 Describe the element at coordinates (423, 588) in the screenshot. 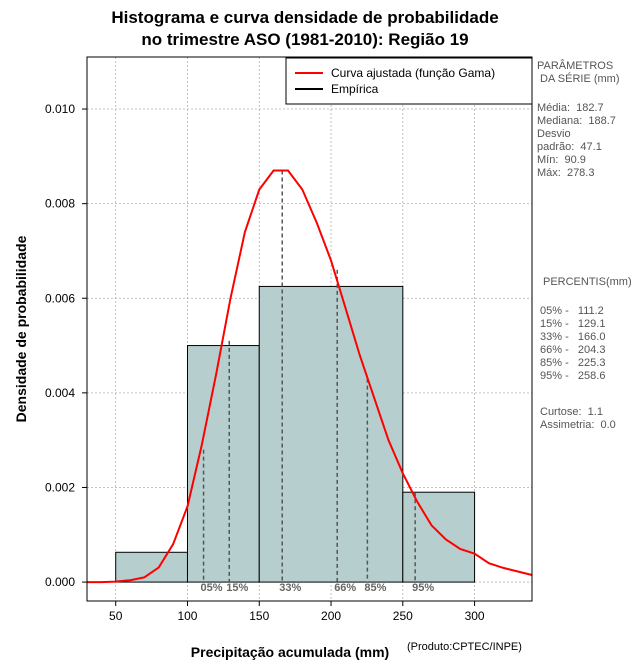

I see `percentile-label: 95%` at that location.